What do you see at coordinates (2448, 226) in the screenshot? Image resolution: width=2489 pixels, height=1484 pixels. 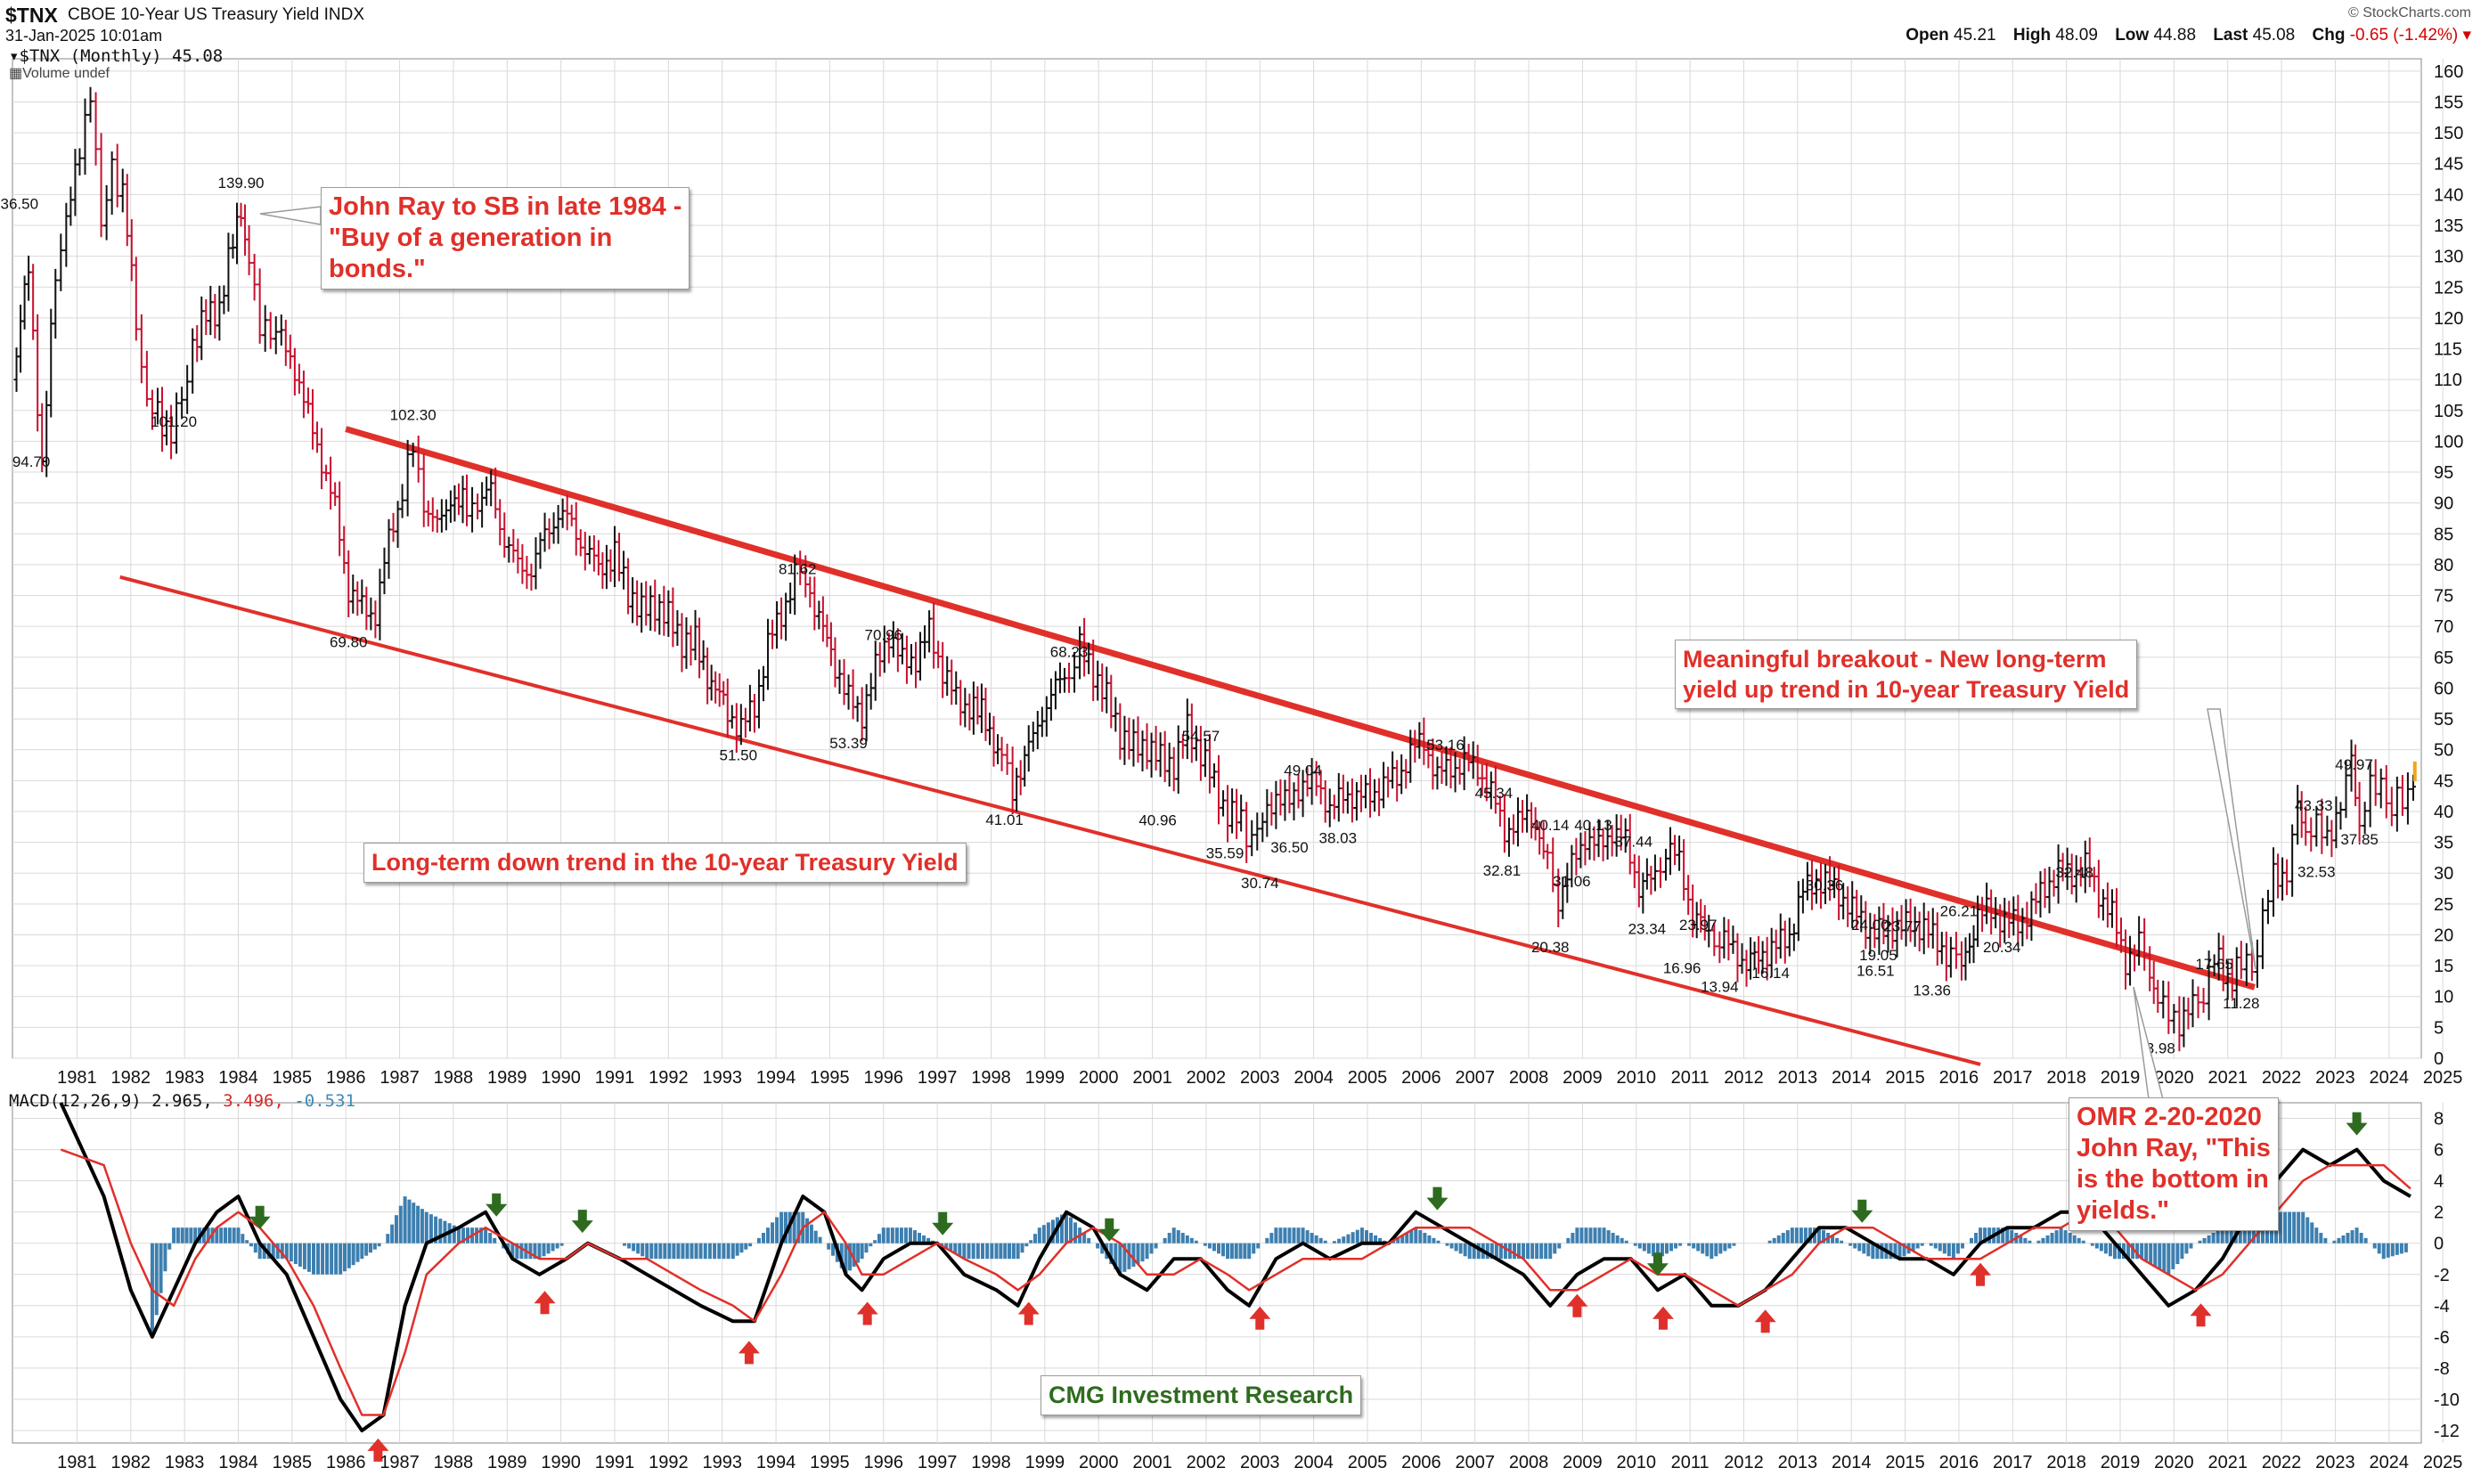 I see `price-y-tick-label: 135` at bounding box center [2448, 226].